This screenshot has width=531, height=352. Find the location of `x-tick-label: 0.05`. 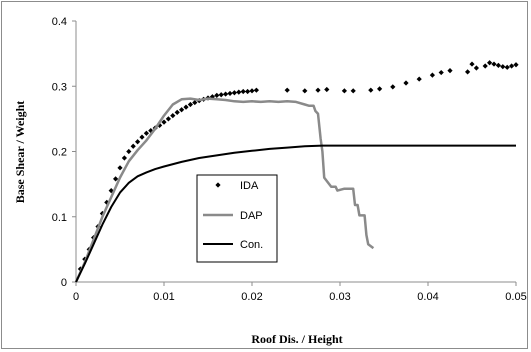

x-tick-label: 0.05 is located at coordinates (515, 297).